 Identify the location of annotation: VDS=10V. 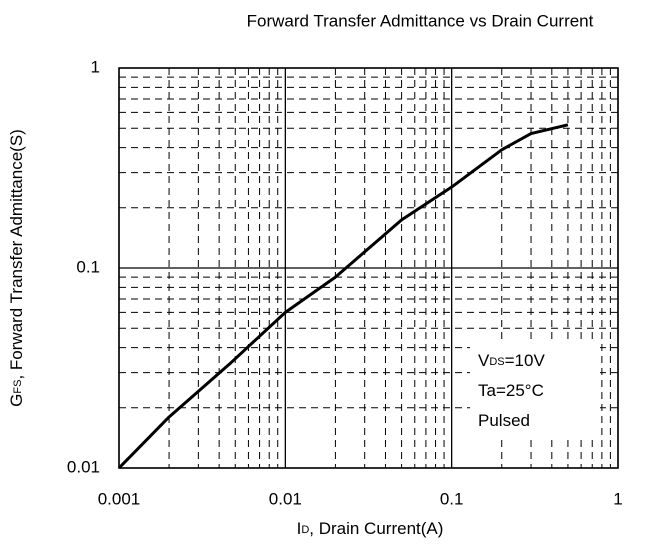
(511, 360).